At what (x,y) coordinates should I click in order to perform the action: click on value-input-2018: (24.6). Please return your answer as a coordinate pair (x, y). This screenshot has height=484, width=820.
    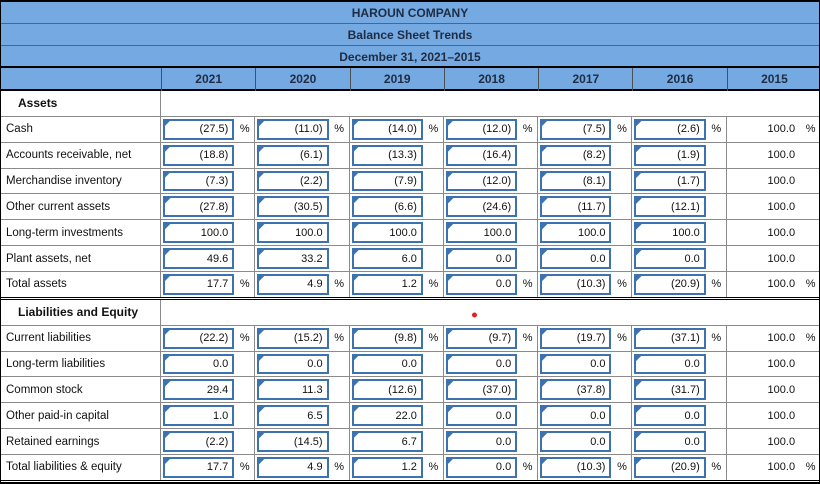
    Looking at the image, I should click on (481, 207).